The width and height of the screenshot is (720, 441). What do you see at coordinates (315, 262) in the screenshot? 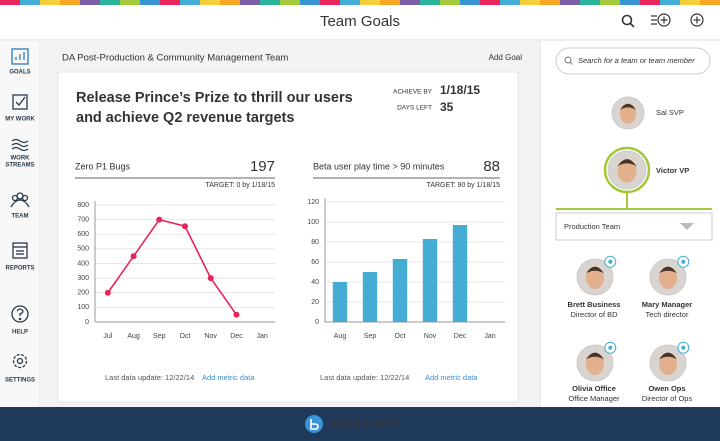
I see `y-tick-label: 60` at bounding box center [315, 262].